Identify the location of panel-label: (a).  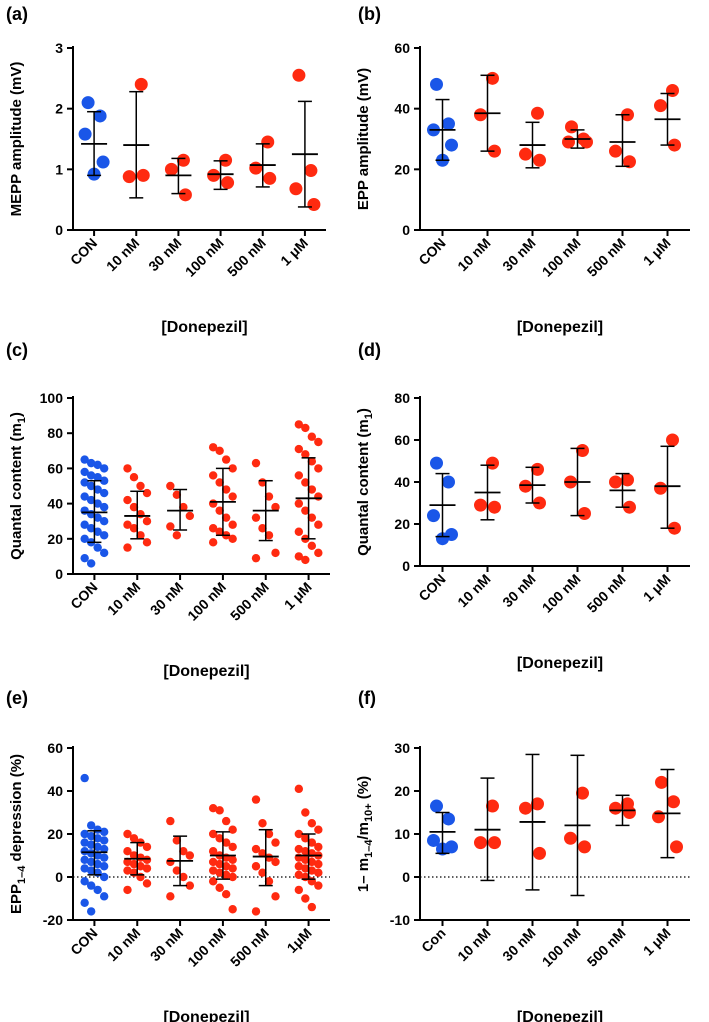
(17, 14).